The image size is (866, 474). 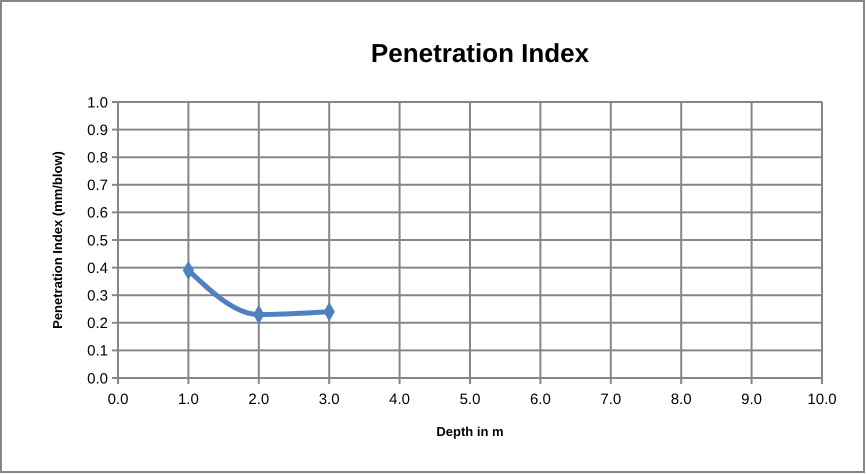 I want to click on y-tick-label: 0.3, so click(x=97, y=295).